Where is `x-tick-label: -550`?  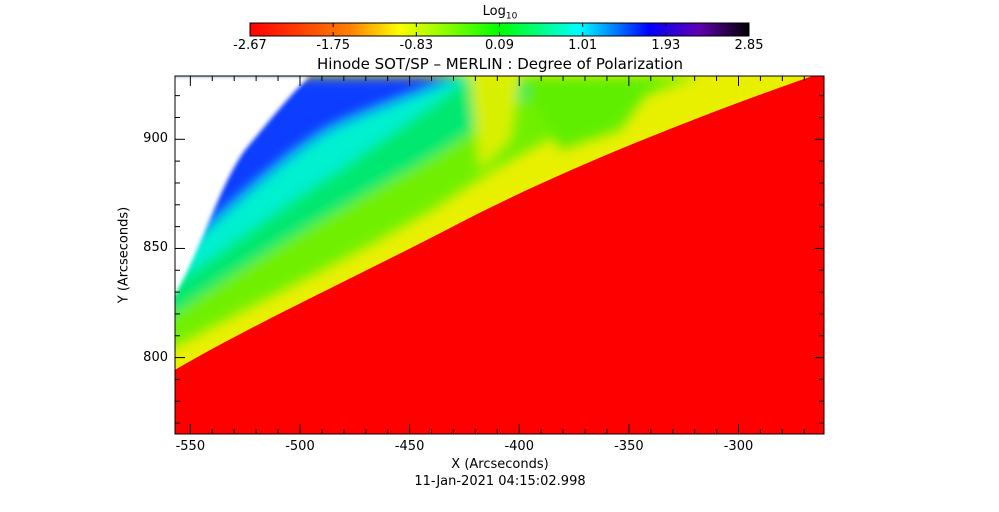 x-tick-label: -550 is located at coordinates (190, 446).